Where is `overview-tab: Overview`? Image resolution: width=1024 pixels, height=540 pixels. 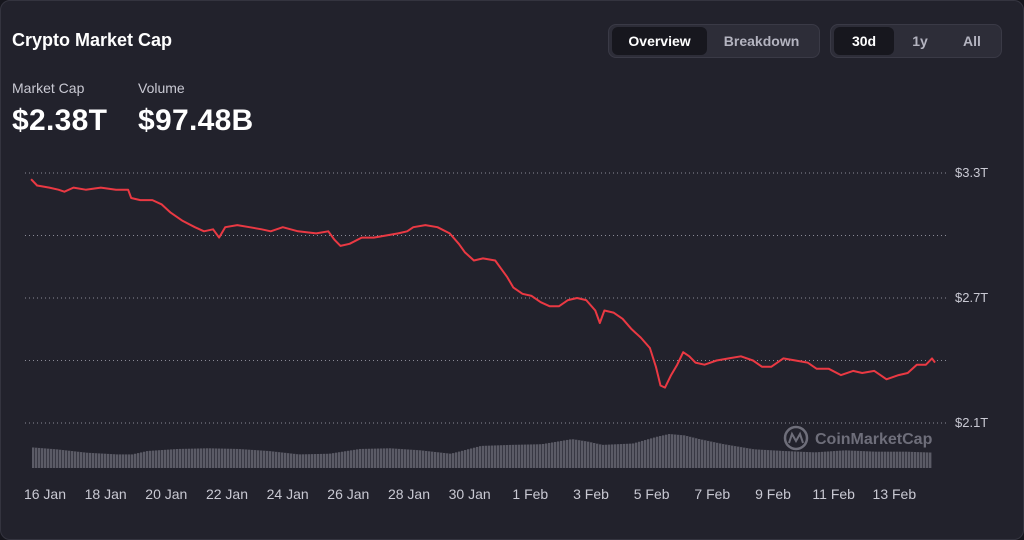 overview-tab: Overview is located at coordinates (660, 41).